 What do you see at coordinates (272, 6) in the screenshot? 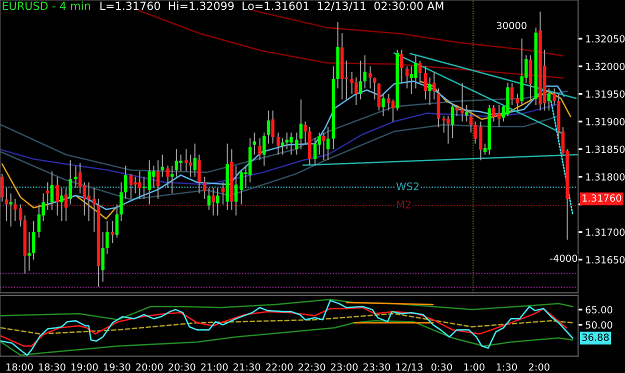
I see `chart-subtitle: L=1.31760 Hi=1.32099 Lo=1.31601 12/13/11 02:30:00 AM` at bounding box center [272, 6].